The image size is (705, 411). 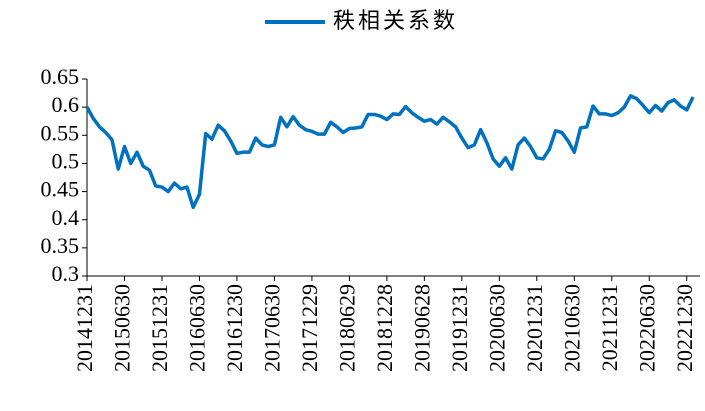 What do you see at coordinates (60, 189) in the screenshot?
I see `y-tick-label: 0.45` at bounding box center [60, 189].